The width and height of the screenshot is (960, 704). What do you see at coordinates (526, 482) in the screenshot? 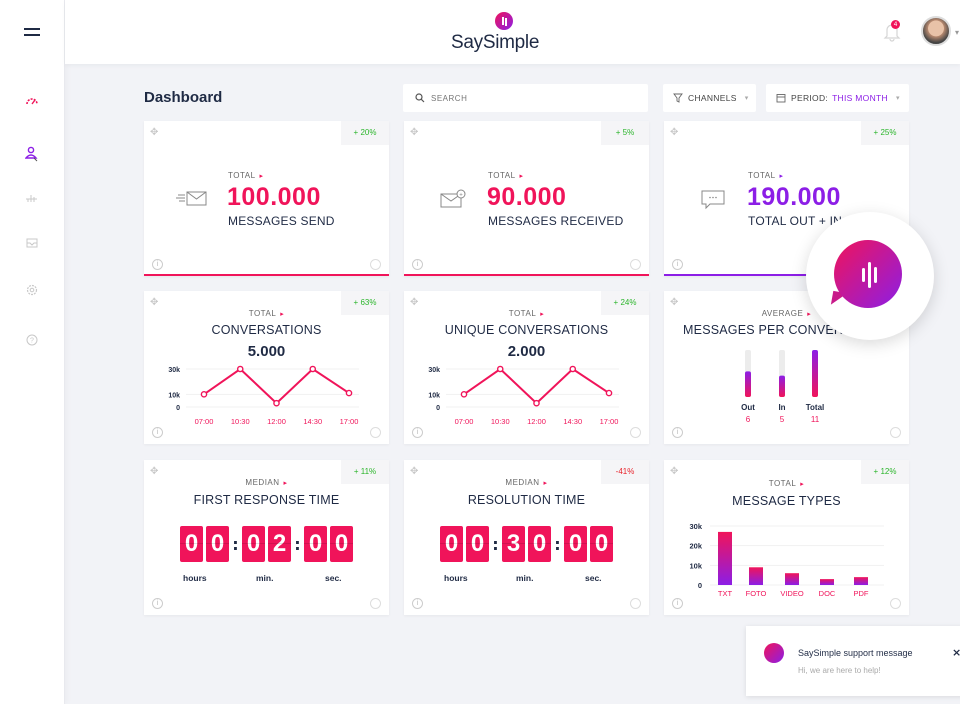
I see `kpi-label: MEDIAN ▸` at bounding box center [526, 482].